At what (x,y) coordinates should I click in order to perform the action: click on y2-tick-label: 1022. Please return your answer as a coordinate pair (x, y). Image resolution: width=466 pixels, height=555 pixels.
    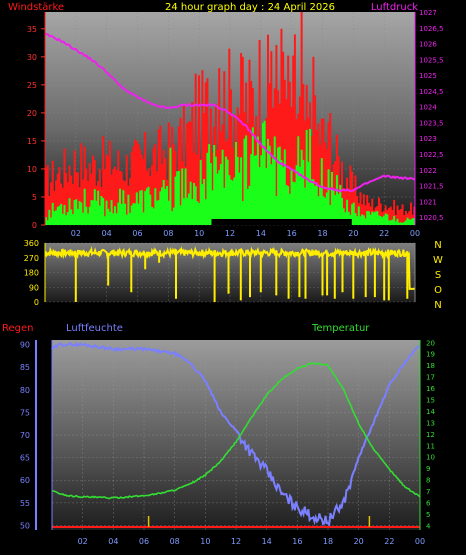
    Looking at the image, I should click on (428, 171).